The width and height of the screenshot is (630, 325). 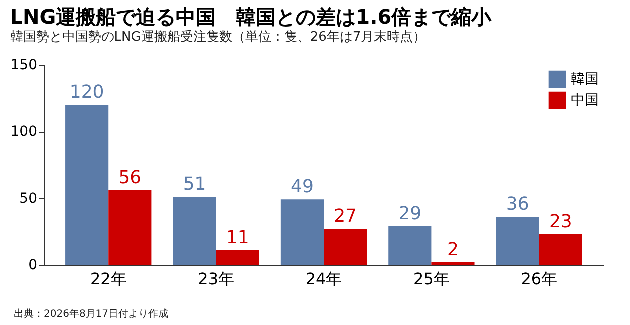 What do you see at coordinates (91, 314) in the screenshot?
I see `source-note: 出典：2026年8月17日付より作成` at bounding box center [91, 314].